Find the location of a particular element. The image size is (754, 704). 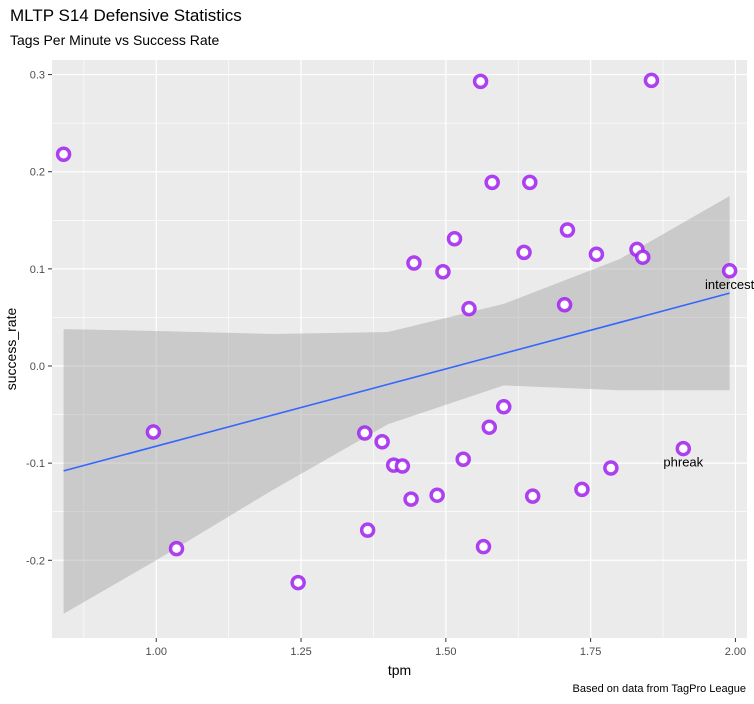

chart-subtitle: Tags Per Minute vs Success Rate is located at coordinates (115, 40).